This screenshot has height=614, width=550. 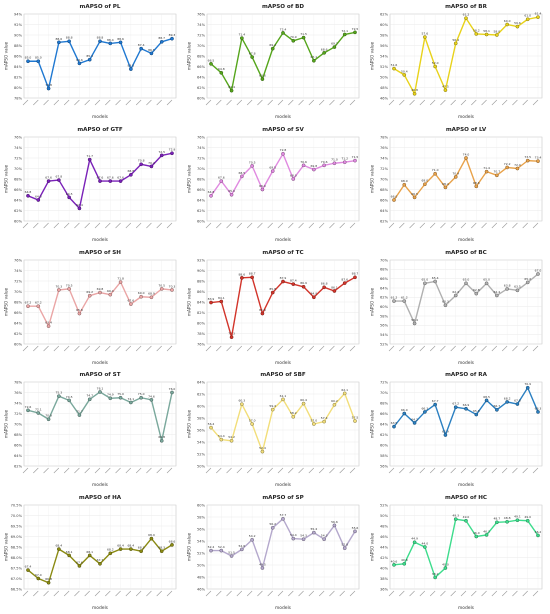 I want to click on data-label: 56.4, so click(x=455, y=40).